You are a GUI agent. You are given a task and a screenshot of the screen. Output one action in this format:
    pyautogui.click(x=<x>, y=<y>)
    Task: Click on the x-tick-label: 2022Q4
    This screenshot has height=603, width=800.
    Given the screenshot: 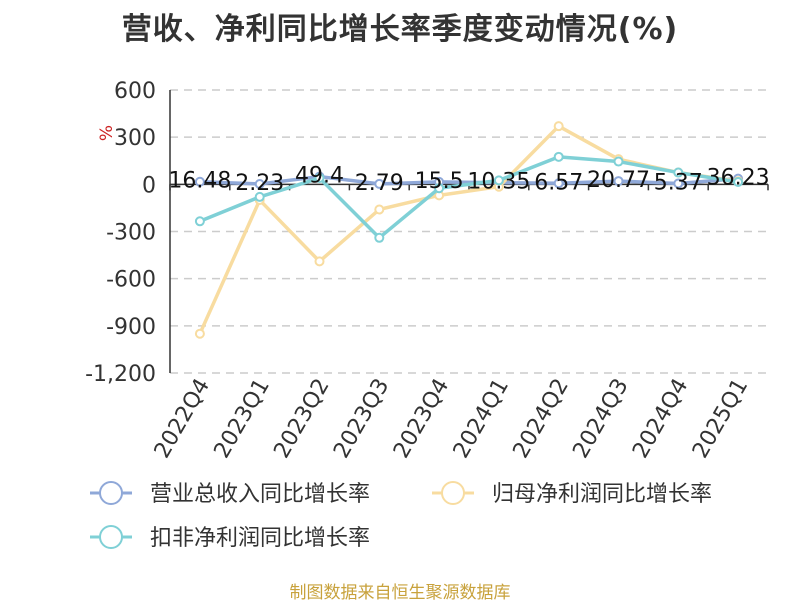 What is the action you would take?
    pyautogui.click(x=182, y=419)
    